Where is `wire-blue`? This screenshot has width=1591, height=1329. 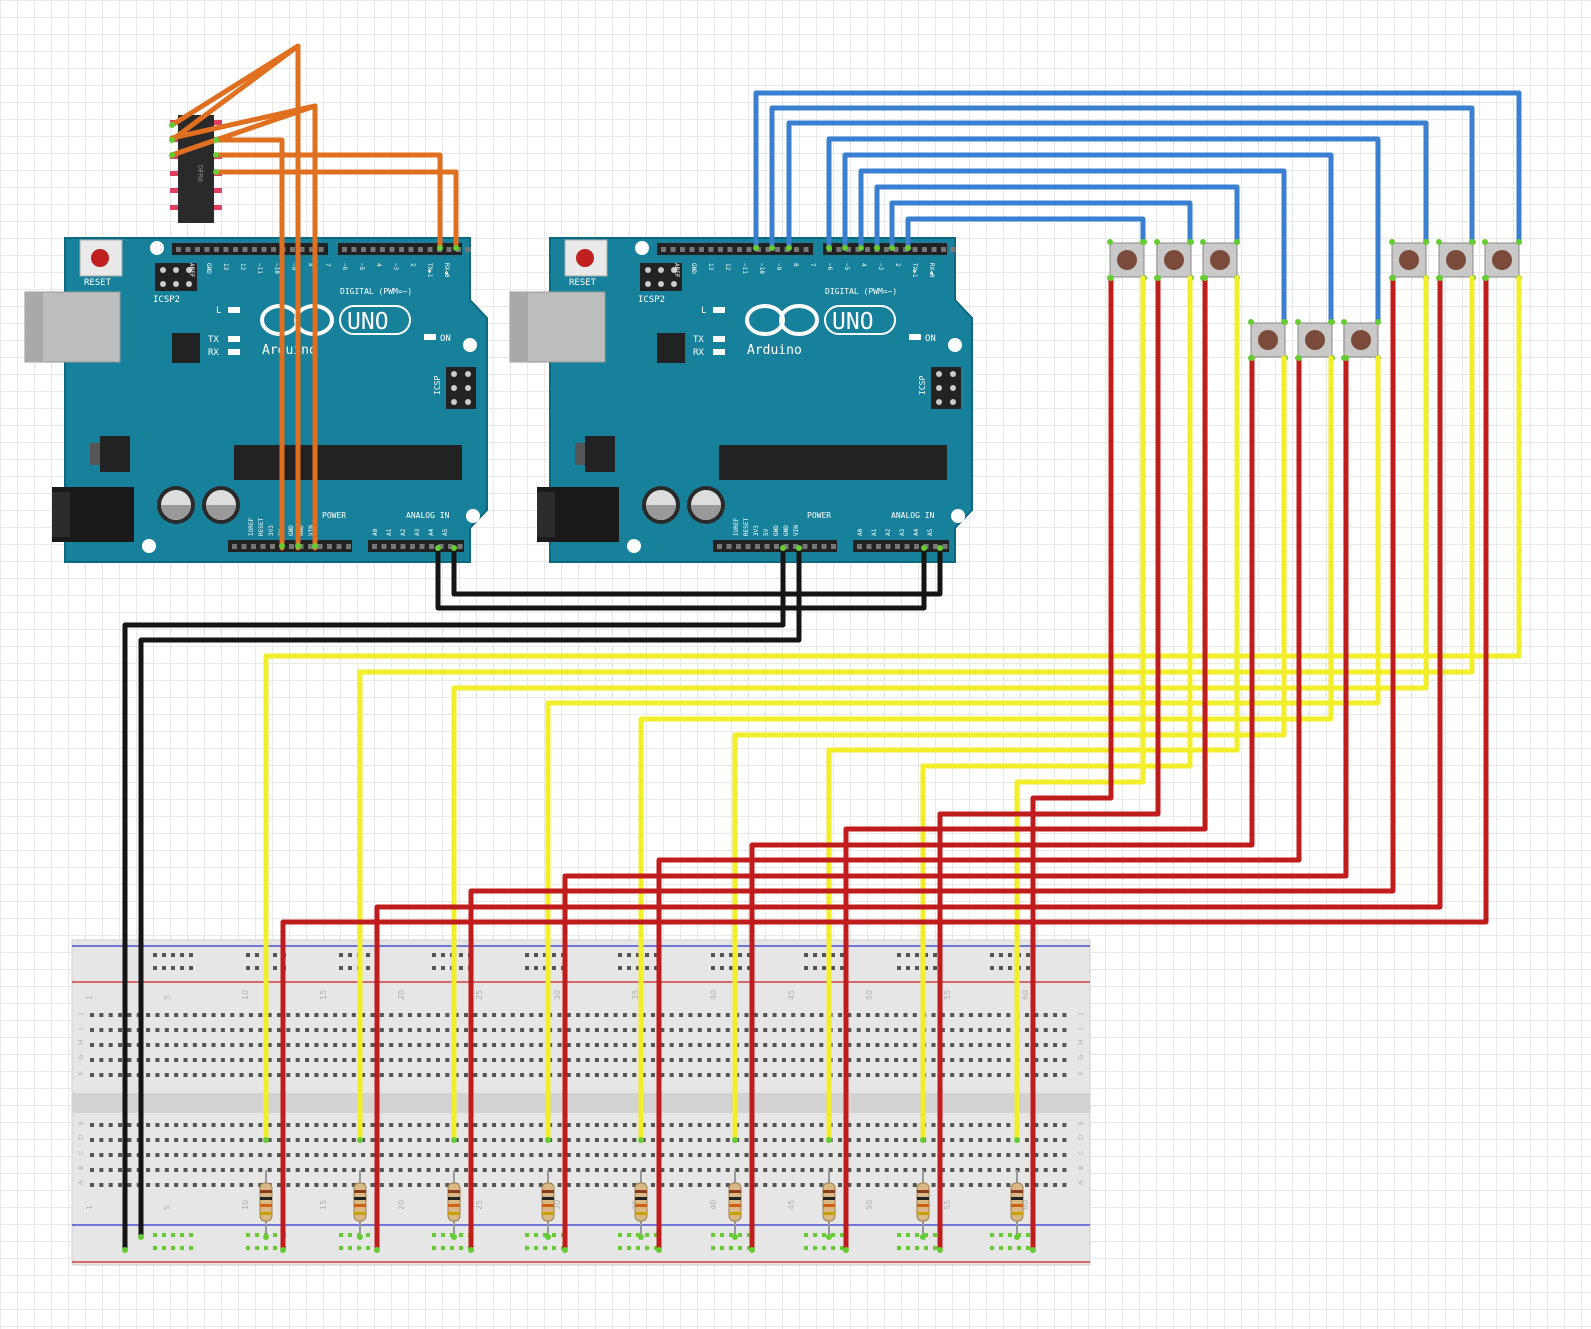 wire-blue is located at coordinates (1107, 185).